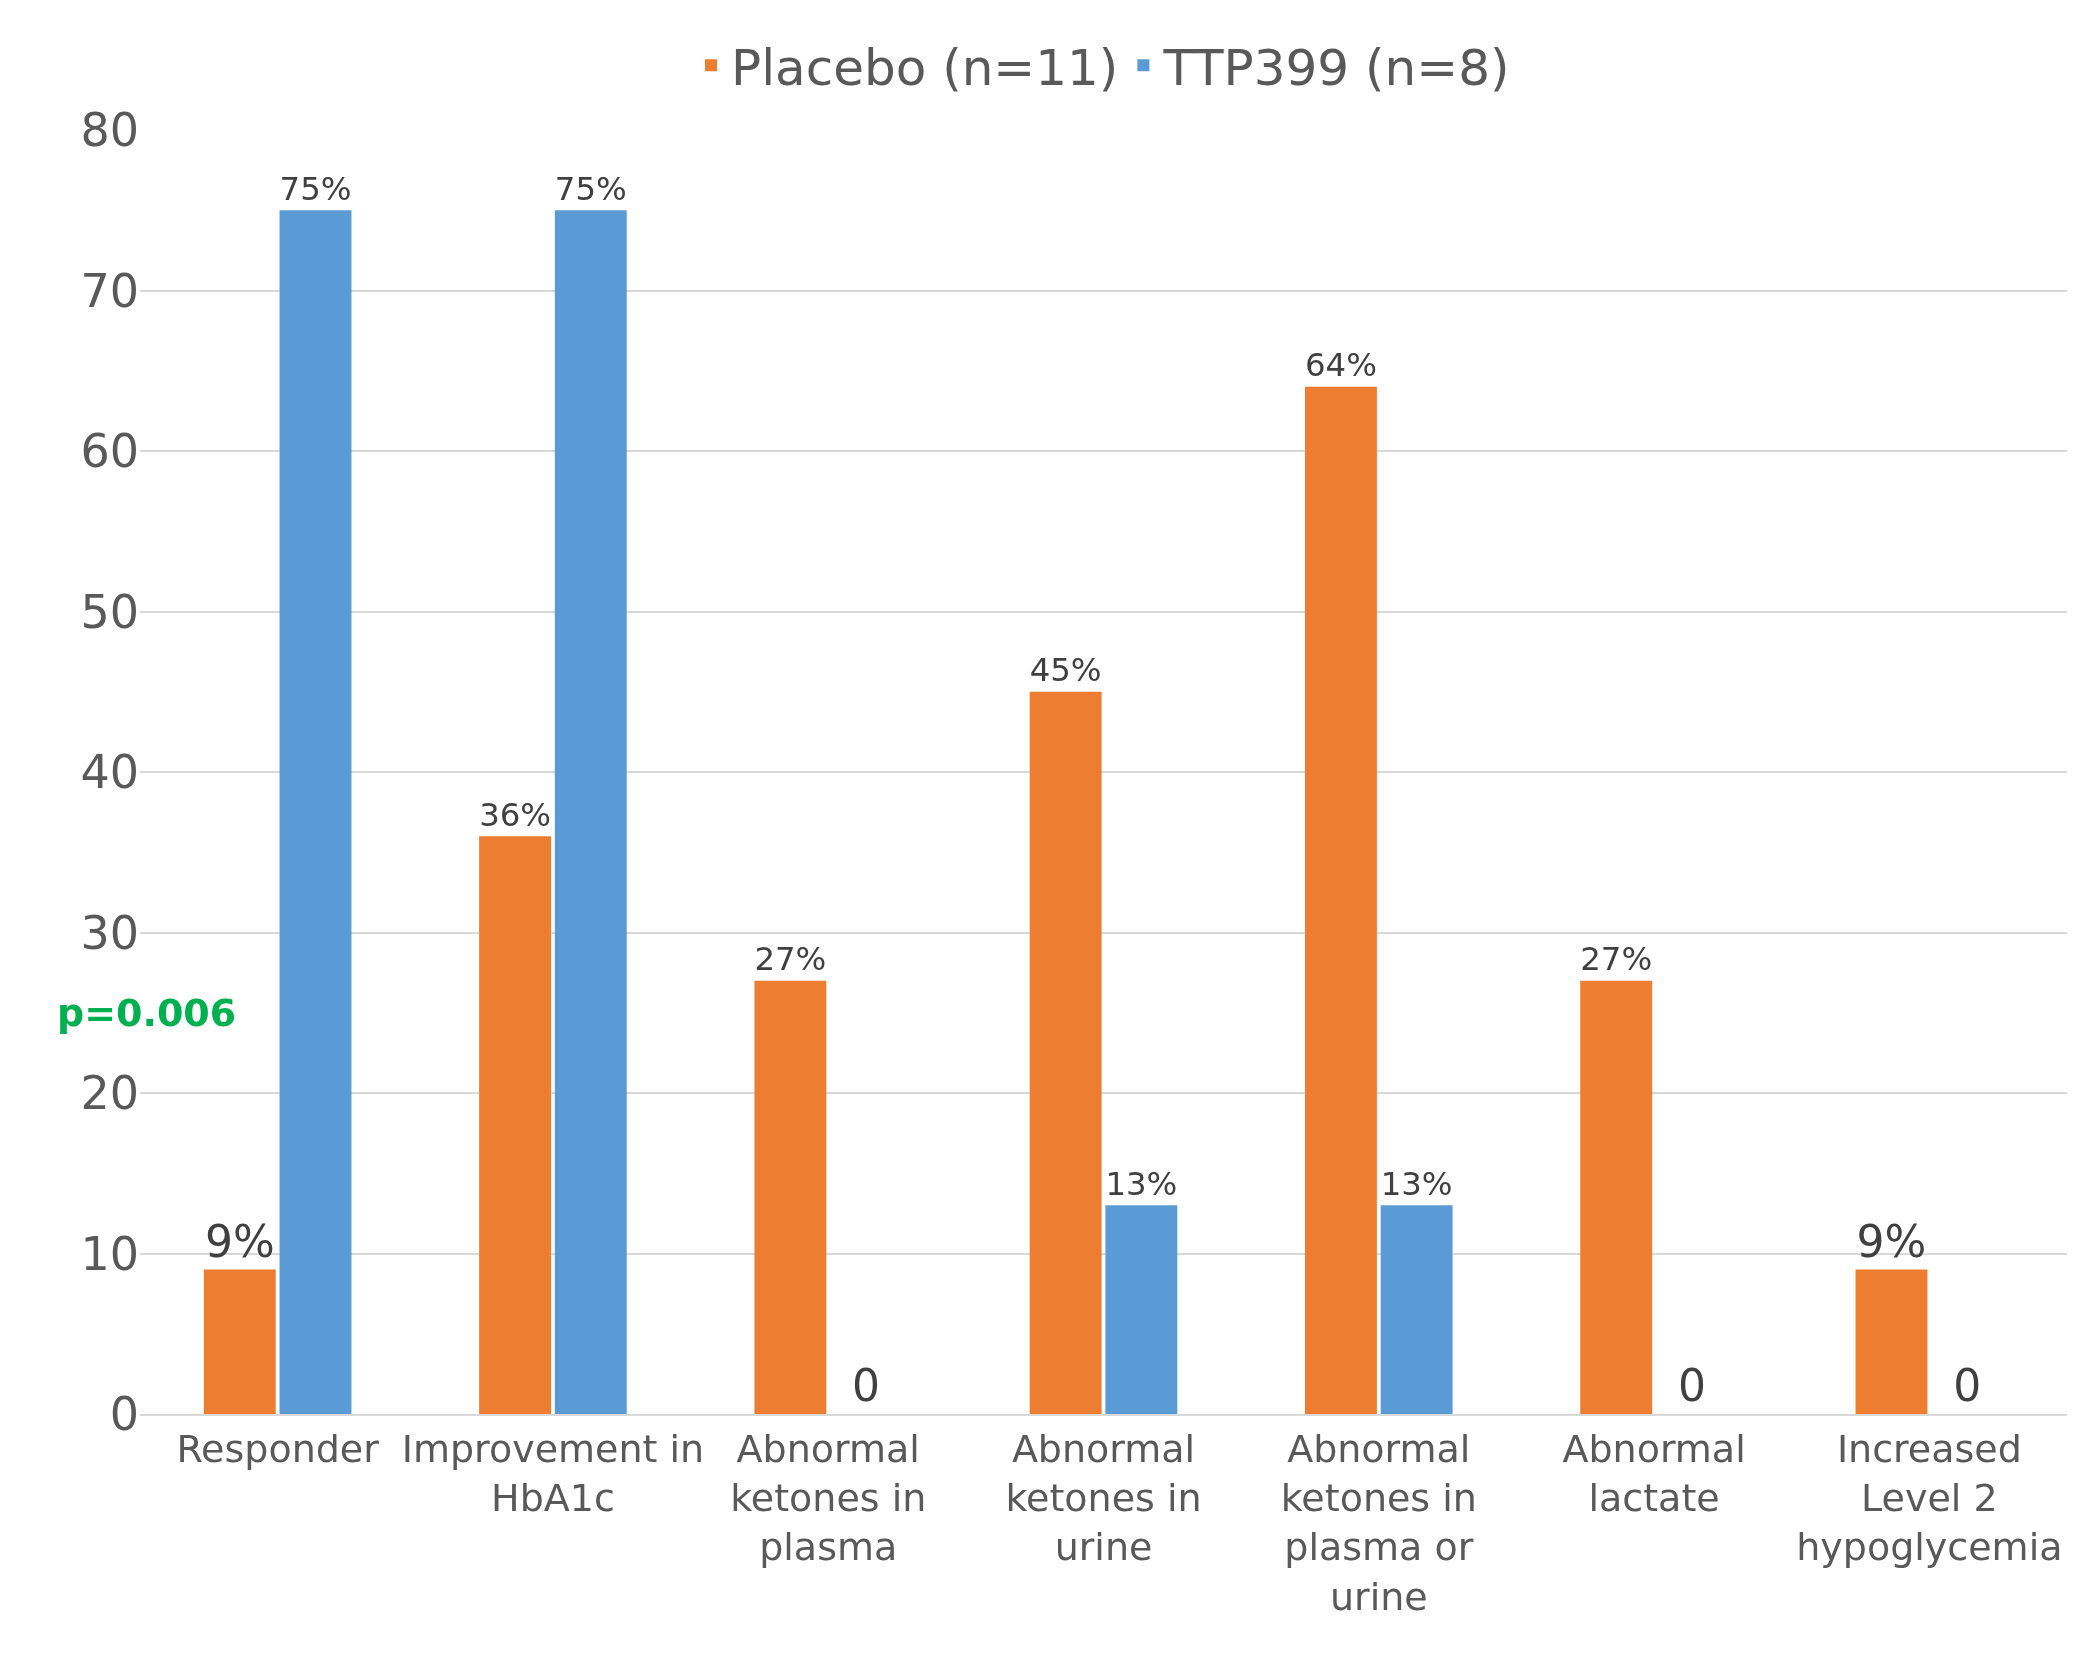  What do you see at coordinates (1340, 365) in the screenshot?
I see `data-label: 64%` at bounding box center [1340, 365].